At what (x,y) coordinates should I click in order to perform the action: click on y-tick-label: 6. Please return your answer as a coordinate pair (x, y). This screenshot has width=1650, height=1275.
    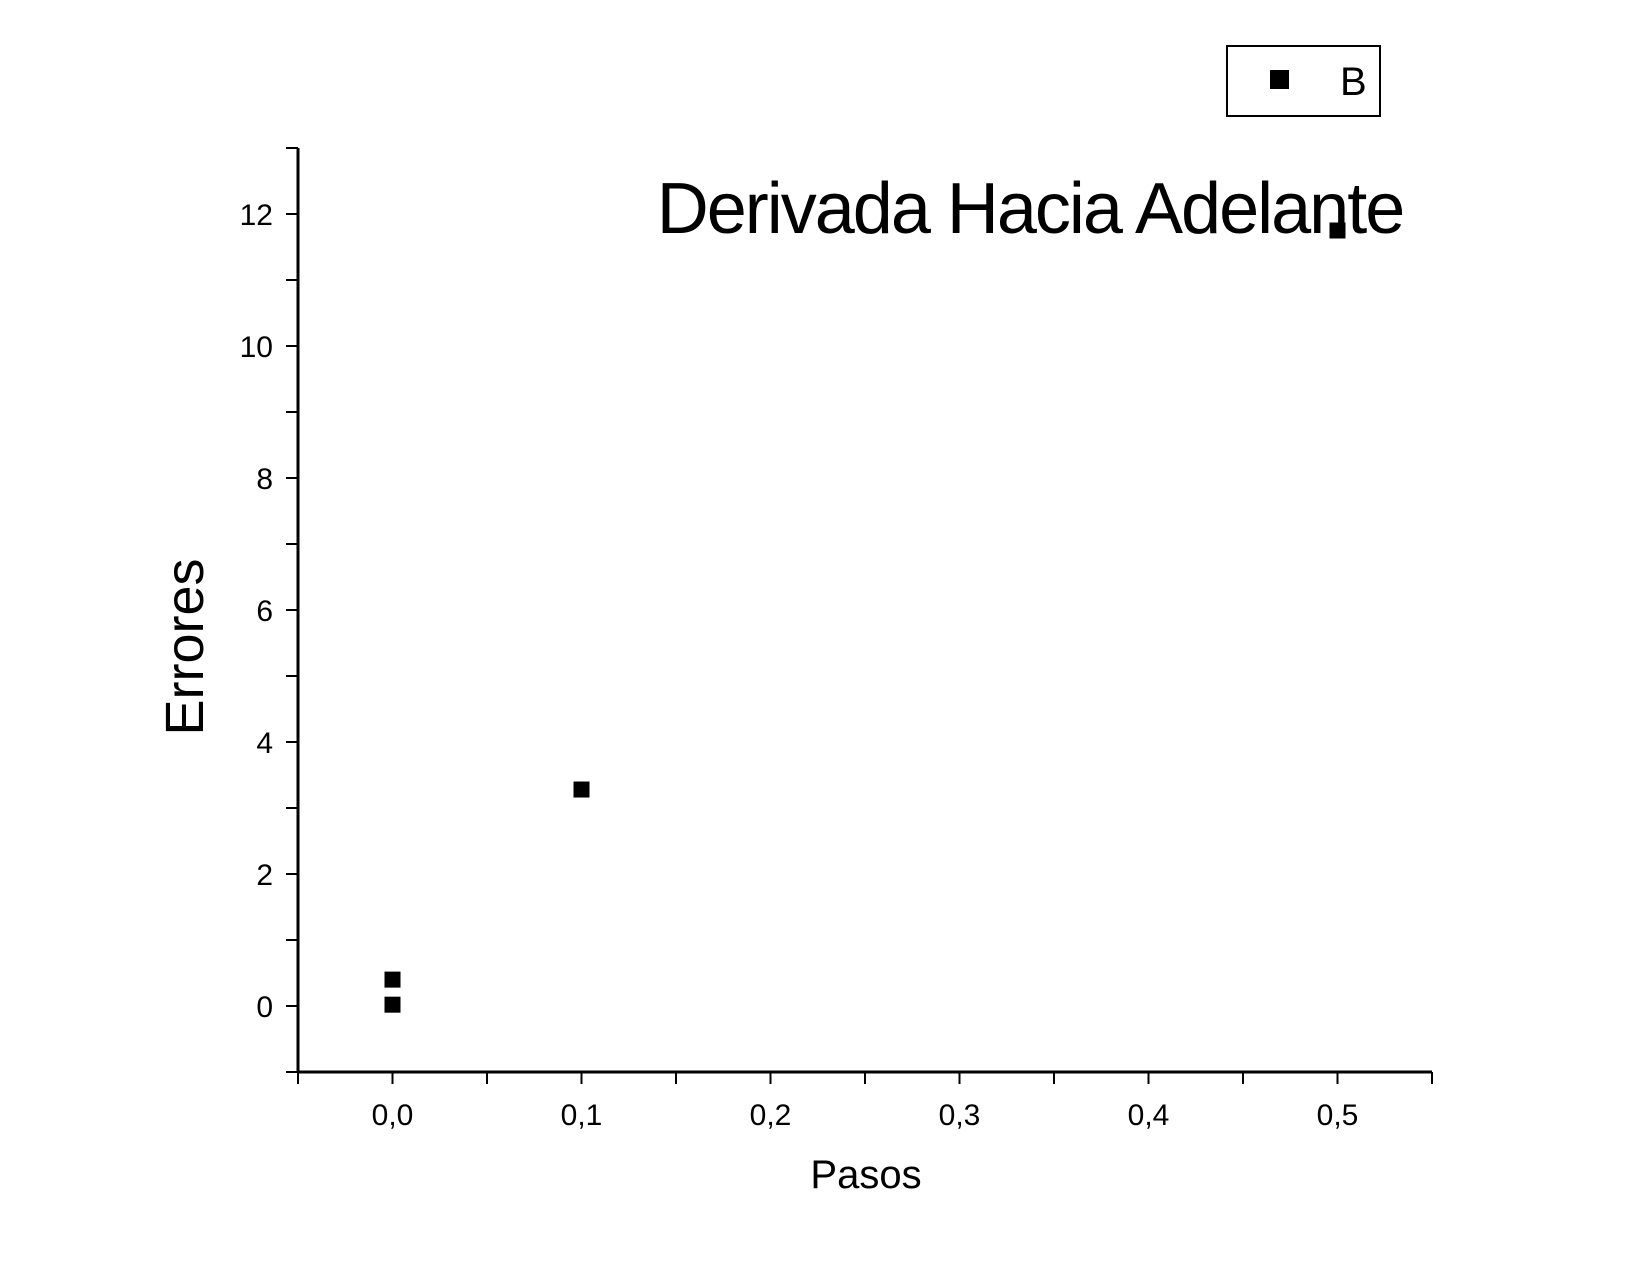
    Looking at the image, I should click on (264, 611).